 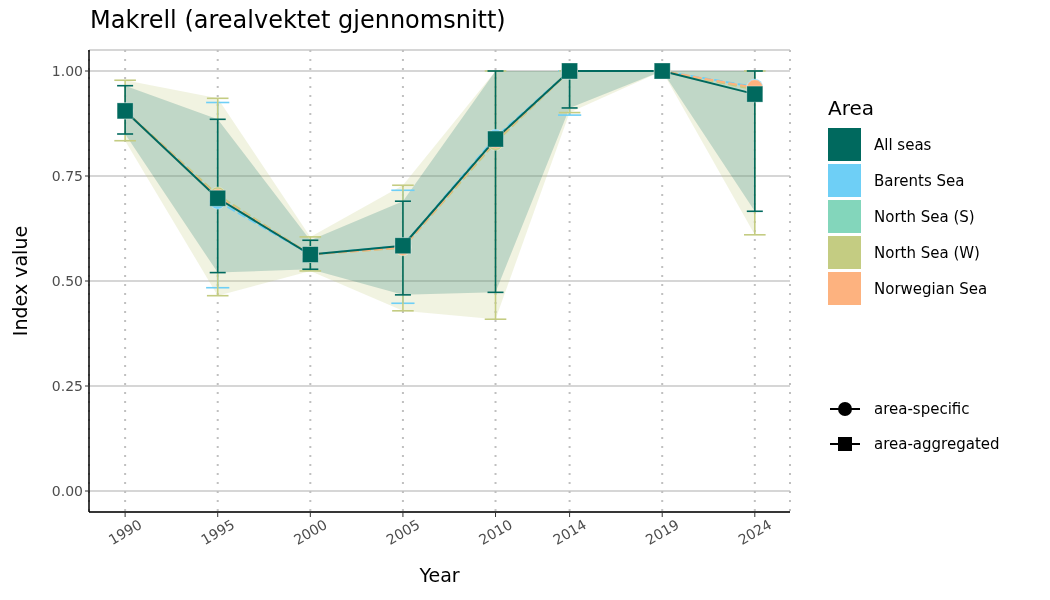 What do you see at coordinates (924, 216) in the screenshot?
I see `legend-label: North Sea (S)` at bounding box center [924, 216].